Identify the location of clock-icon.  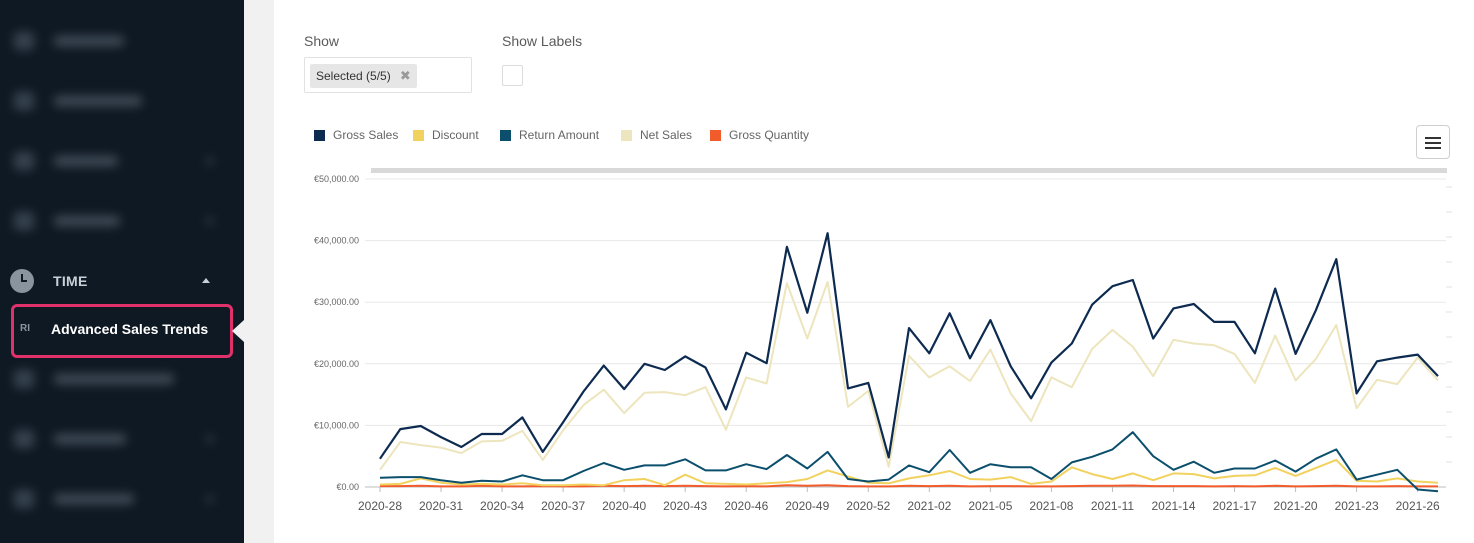
(22, 281).